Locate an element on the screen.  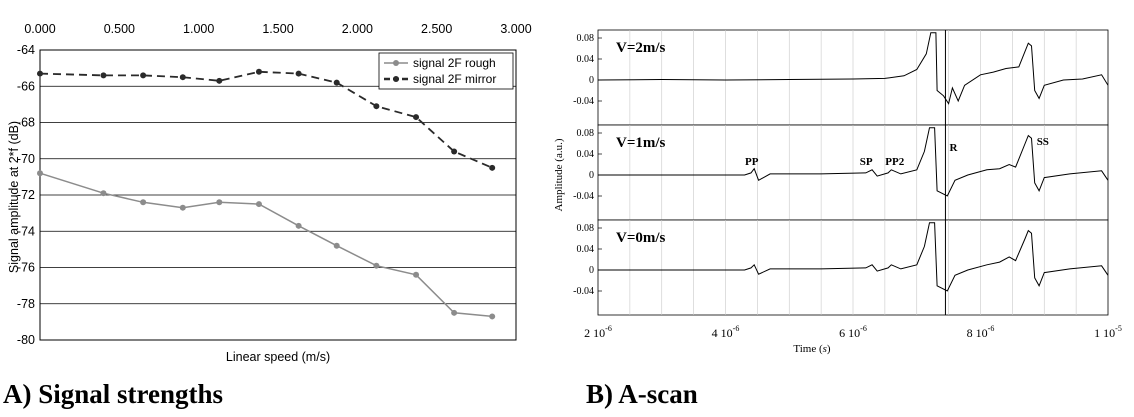
b-x-axis-unit: s is located at coordinates (825, 349).